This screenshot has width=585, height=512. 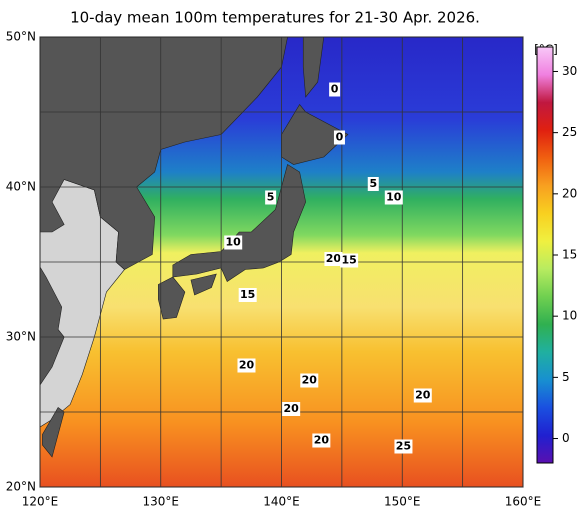 What do you see at coordinates (566, 377) in the screenshot?
I see `colorbar-tick-label: 5` at bounding box center [566, 377].